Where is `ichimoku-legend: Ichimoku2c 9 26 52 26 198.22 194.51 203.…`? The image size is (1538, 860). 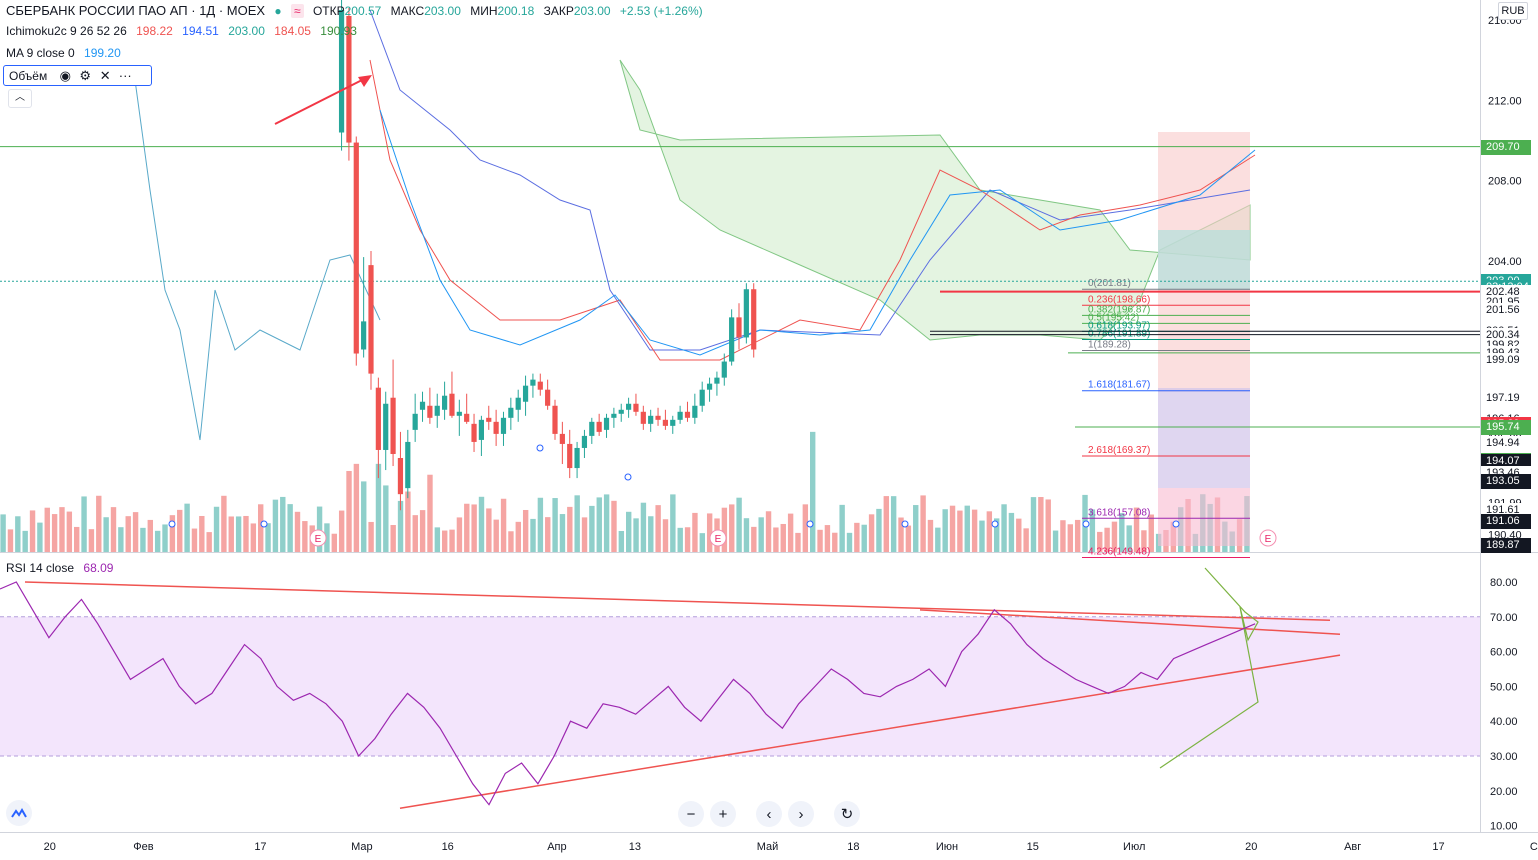 ichimoku-legend: Ichimoku2c 9 26 52 26 198.22 194.51 203.… is located at coordinates (184, 31).